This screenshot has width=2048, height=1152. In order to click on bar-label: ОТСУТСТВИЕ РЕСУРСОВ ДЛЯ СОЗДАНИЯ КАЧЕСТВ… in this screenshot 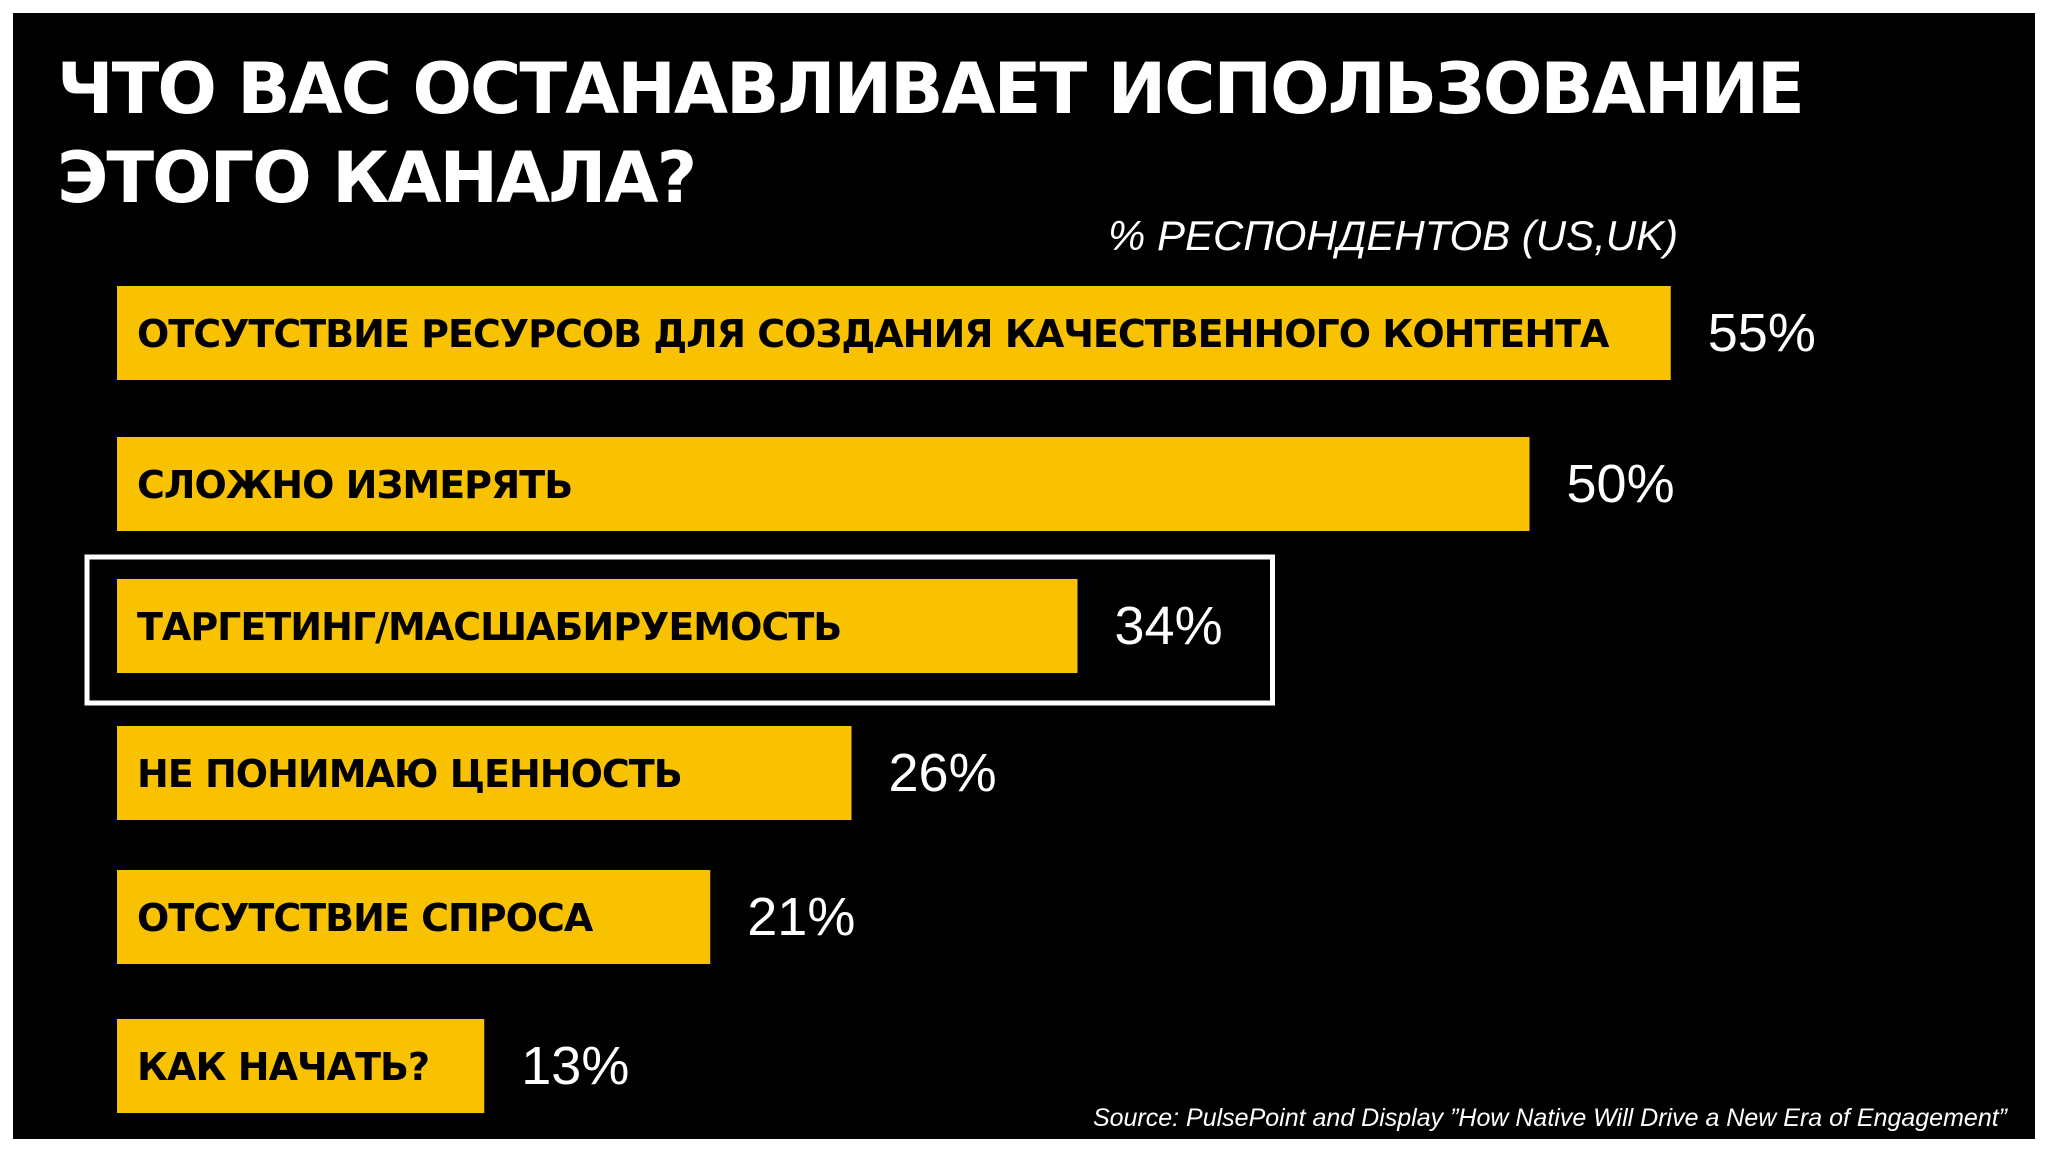, I will do `click(873, 334)`.